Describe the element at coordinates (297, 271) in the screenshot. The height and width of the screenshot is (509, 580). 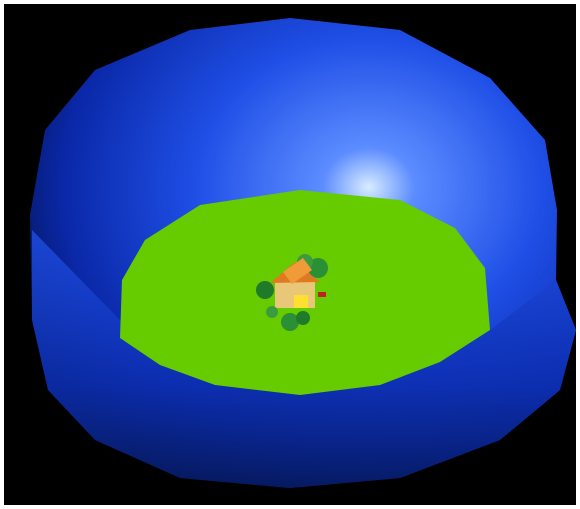
I see `house-roof` at that location.